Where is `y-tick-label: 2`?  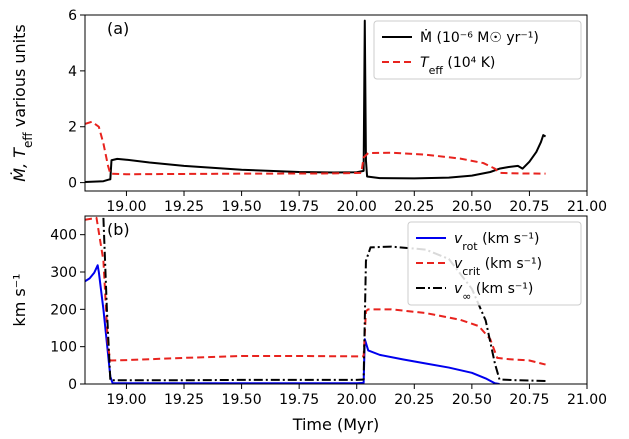
y-tick-label: 2 is located at coordinates (72, 128).